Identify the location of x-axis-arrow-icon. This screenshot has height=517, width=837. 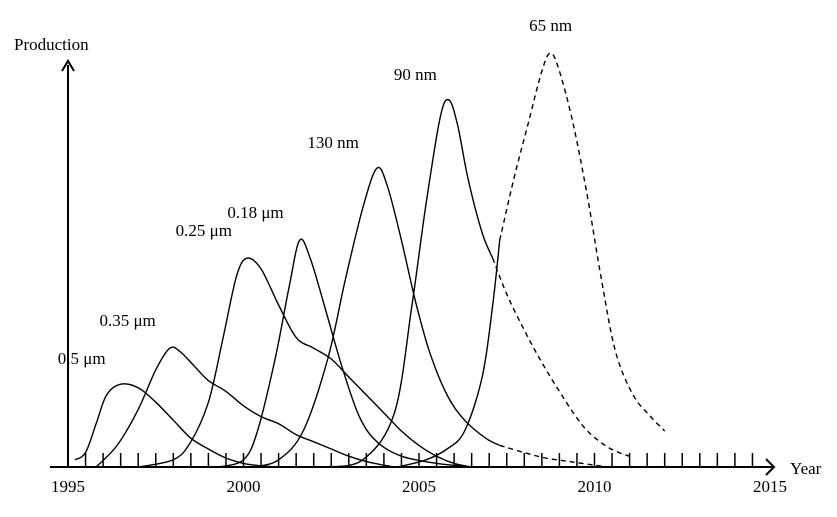
(770, 467).